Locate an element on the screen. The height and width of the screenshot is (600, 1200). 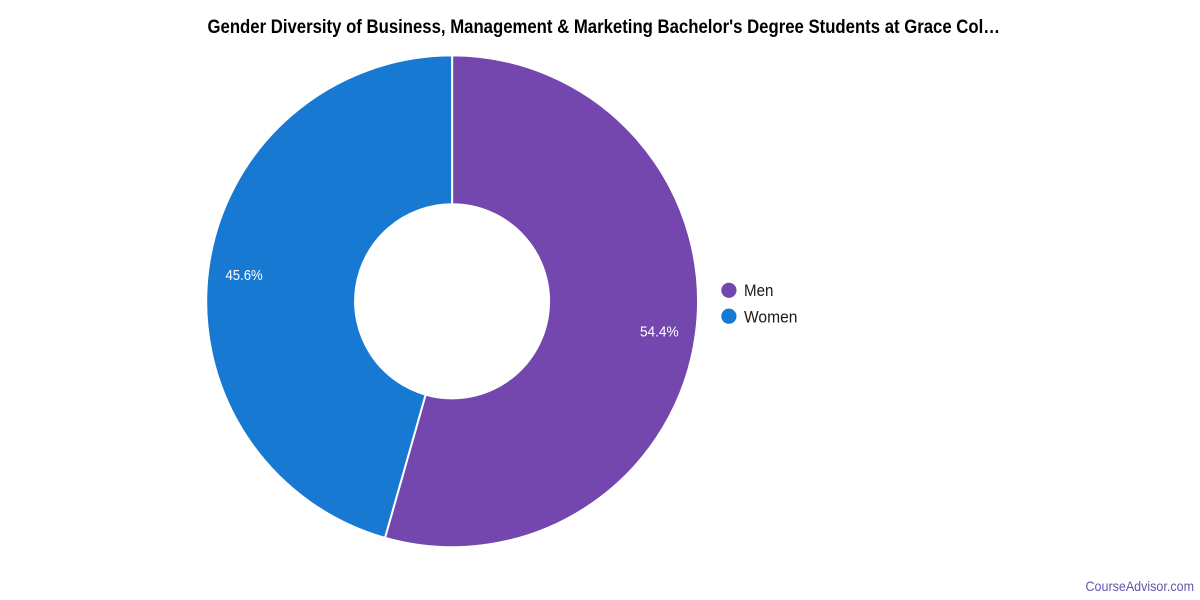
svg-text: 54.4% is located at coordinates (659, 332).